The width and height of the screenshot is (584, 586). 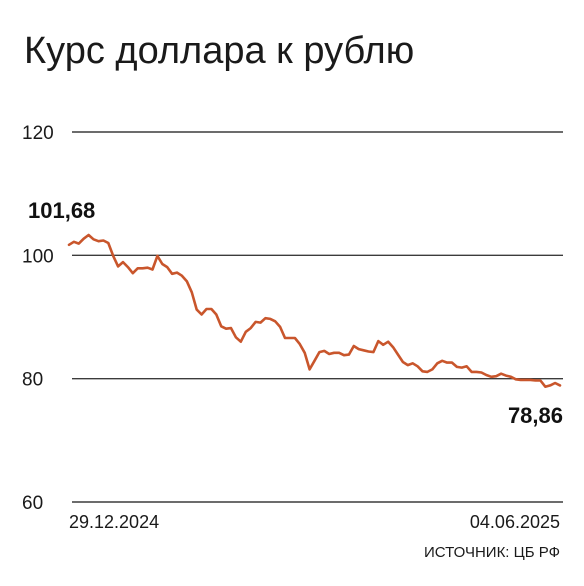 I want to click on end-value-label: 78,86, so click(x=535, y=415).